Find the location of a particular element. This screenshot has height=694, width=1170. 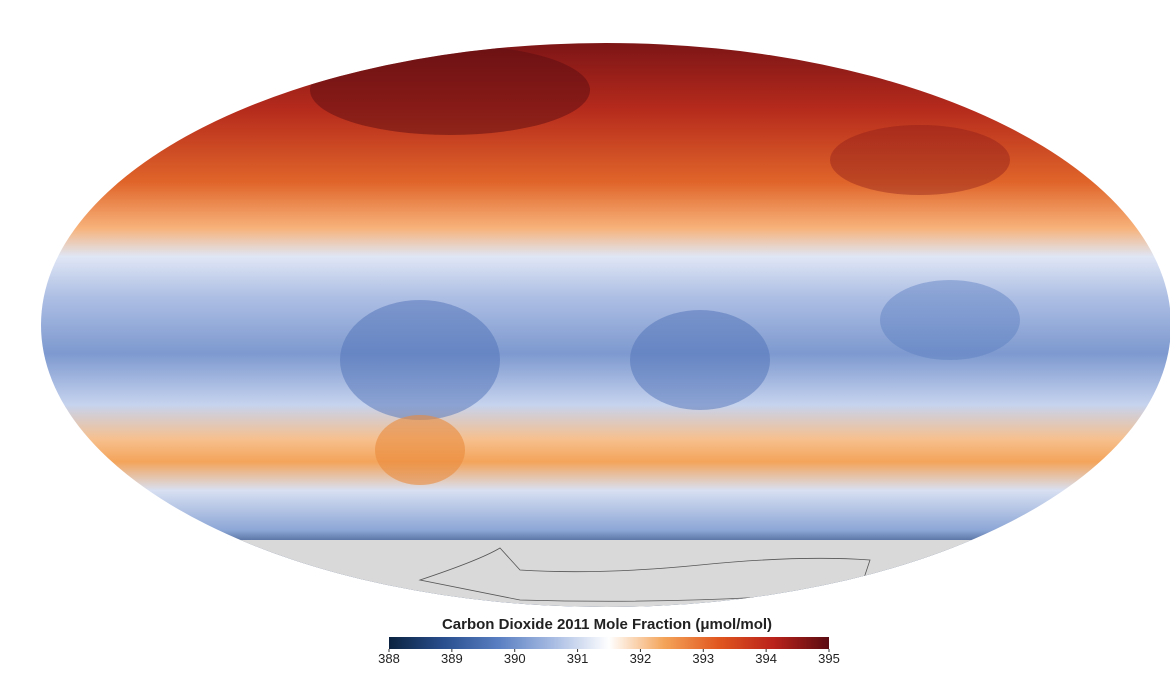

colorbar-tick-label: 393 is located at coordinates (703, 658).